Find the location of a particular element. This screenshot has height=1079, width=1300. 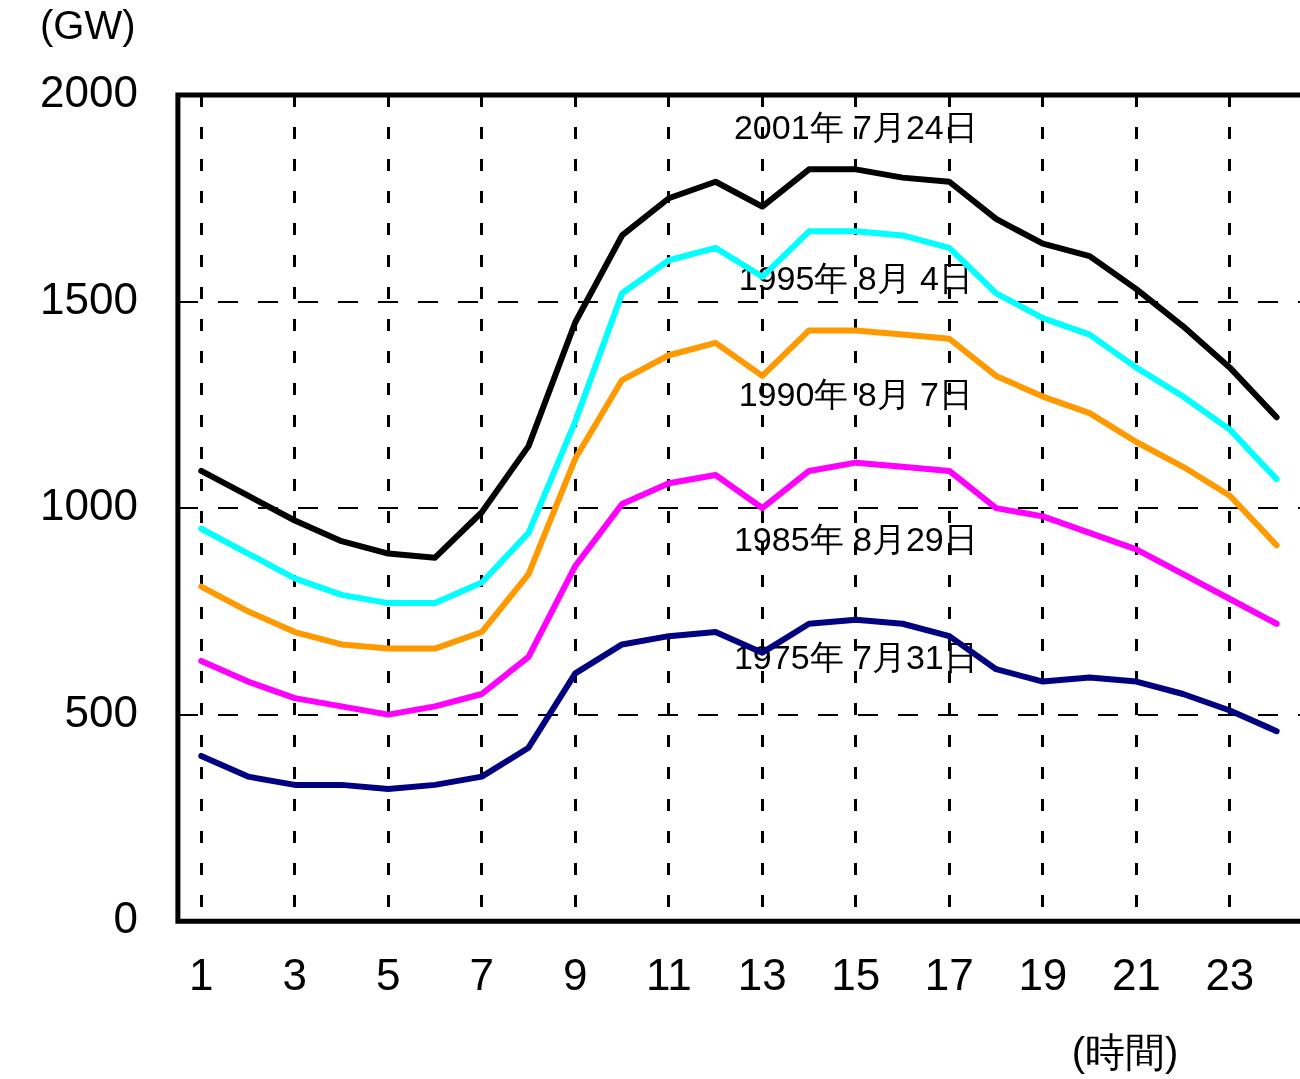

x-tick-label: 21 is located at coordinates (1136, 974).